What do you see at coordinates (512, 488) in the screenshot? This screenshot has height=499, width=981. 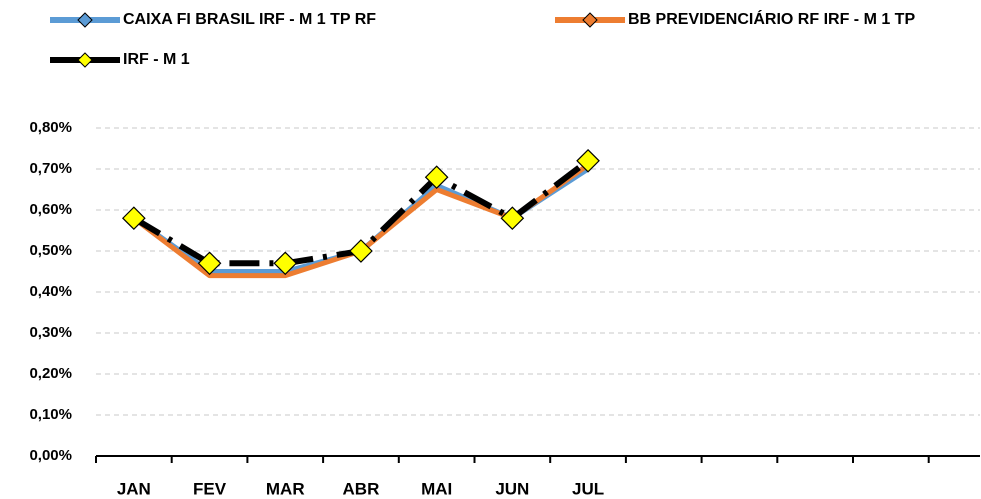 I see `x-tick-label: JUN` at bounding box center [512, 488].